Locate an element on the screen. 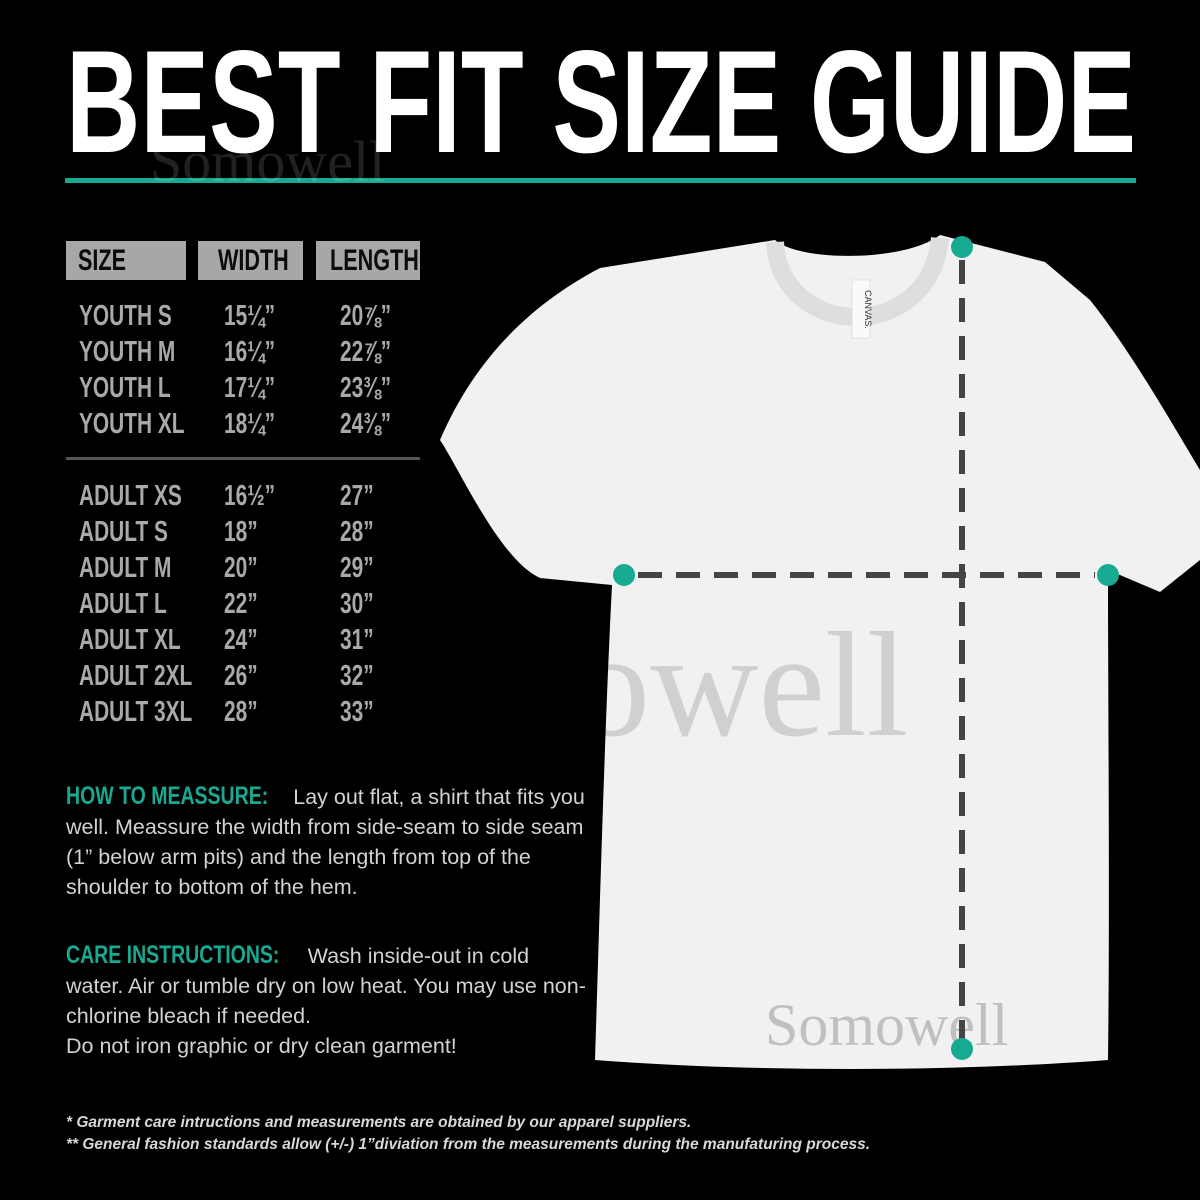 The image size is (1200, 1200). table-row: YOUTH M 16¼” 22⅞” is located at coordinates (210, 352).